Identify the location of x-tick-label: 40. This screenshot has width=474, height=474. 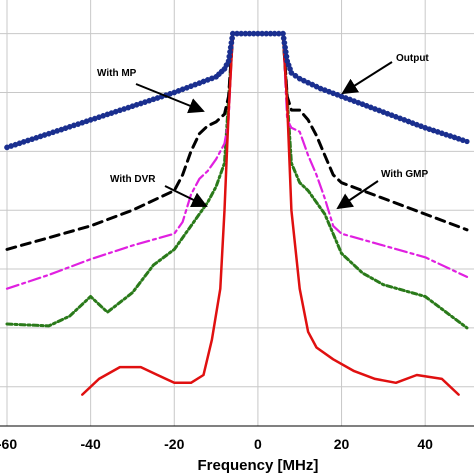
(425, 444).